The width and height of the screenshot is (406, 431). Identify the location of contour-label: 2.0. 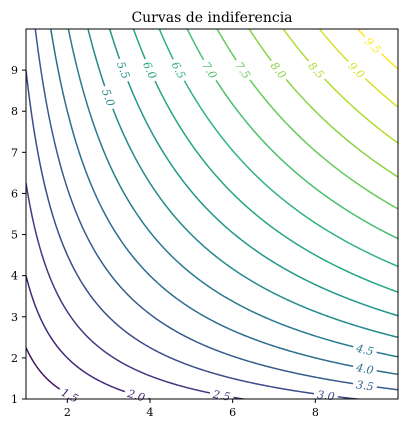
(135, 396).